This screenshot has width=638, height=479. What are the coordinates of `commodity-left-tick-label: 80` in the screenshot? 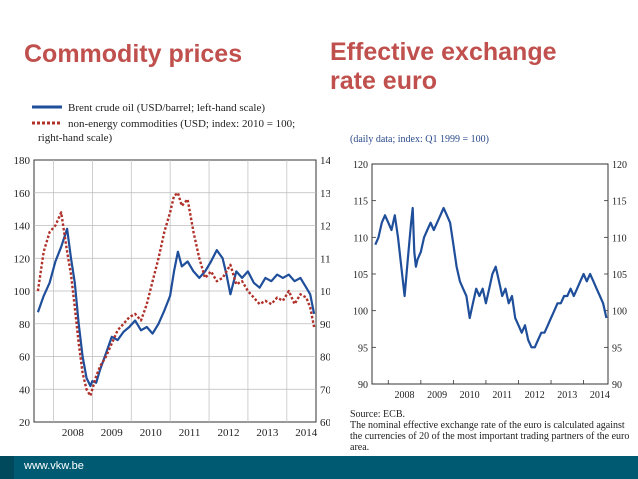 It's located at (25, 325).